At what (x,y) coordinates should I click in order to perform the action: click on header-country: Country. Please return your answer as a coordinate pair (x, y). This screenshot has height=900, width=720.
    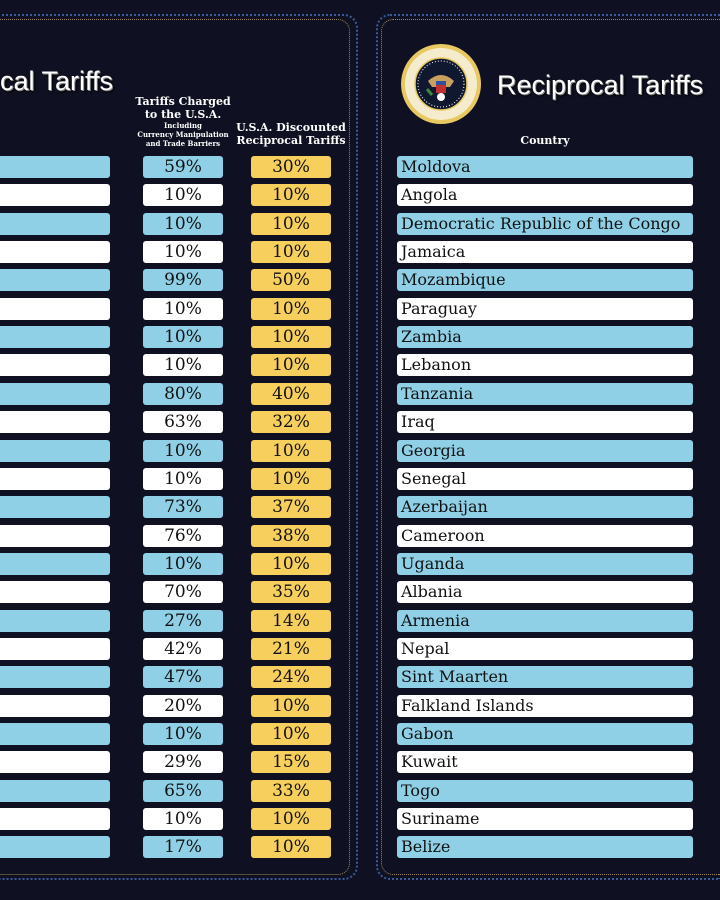
    Looking at the image, I should click on (545, 140).